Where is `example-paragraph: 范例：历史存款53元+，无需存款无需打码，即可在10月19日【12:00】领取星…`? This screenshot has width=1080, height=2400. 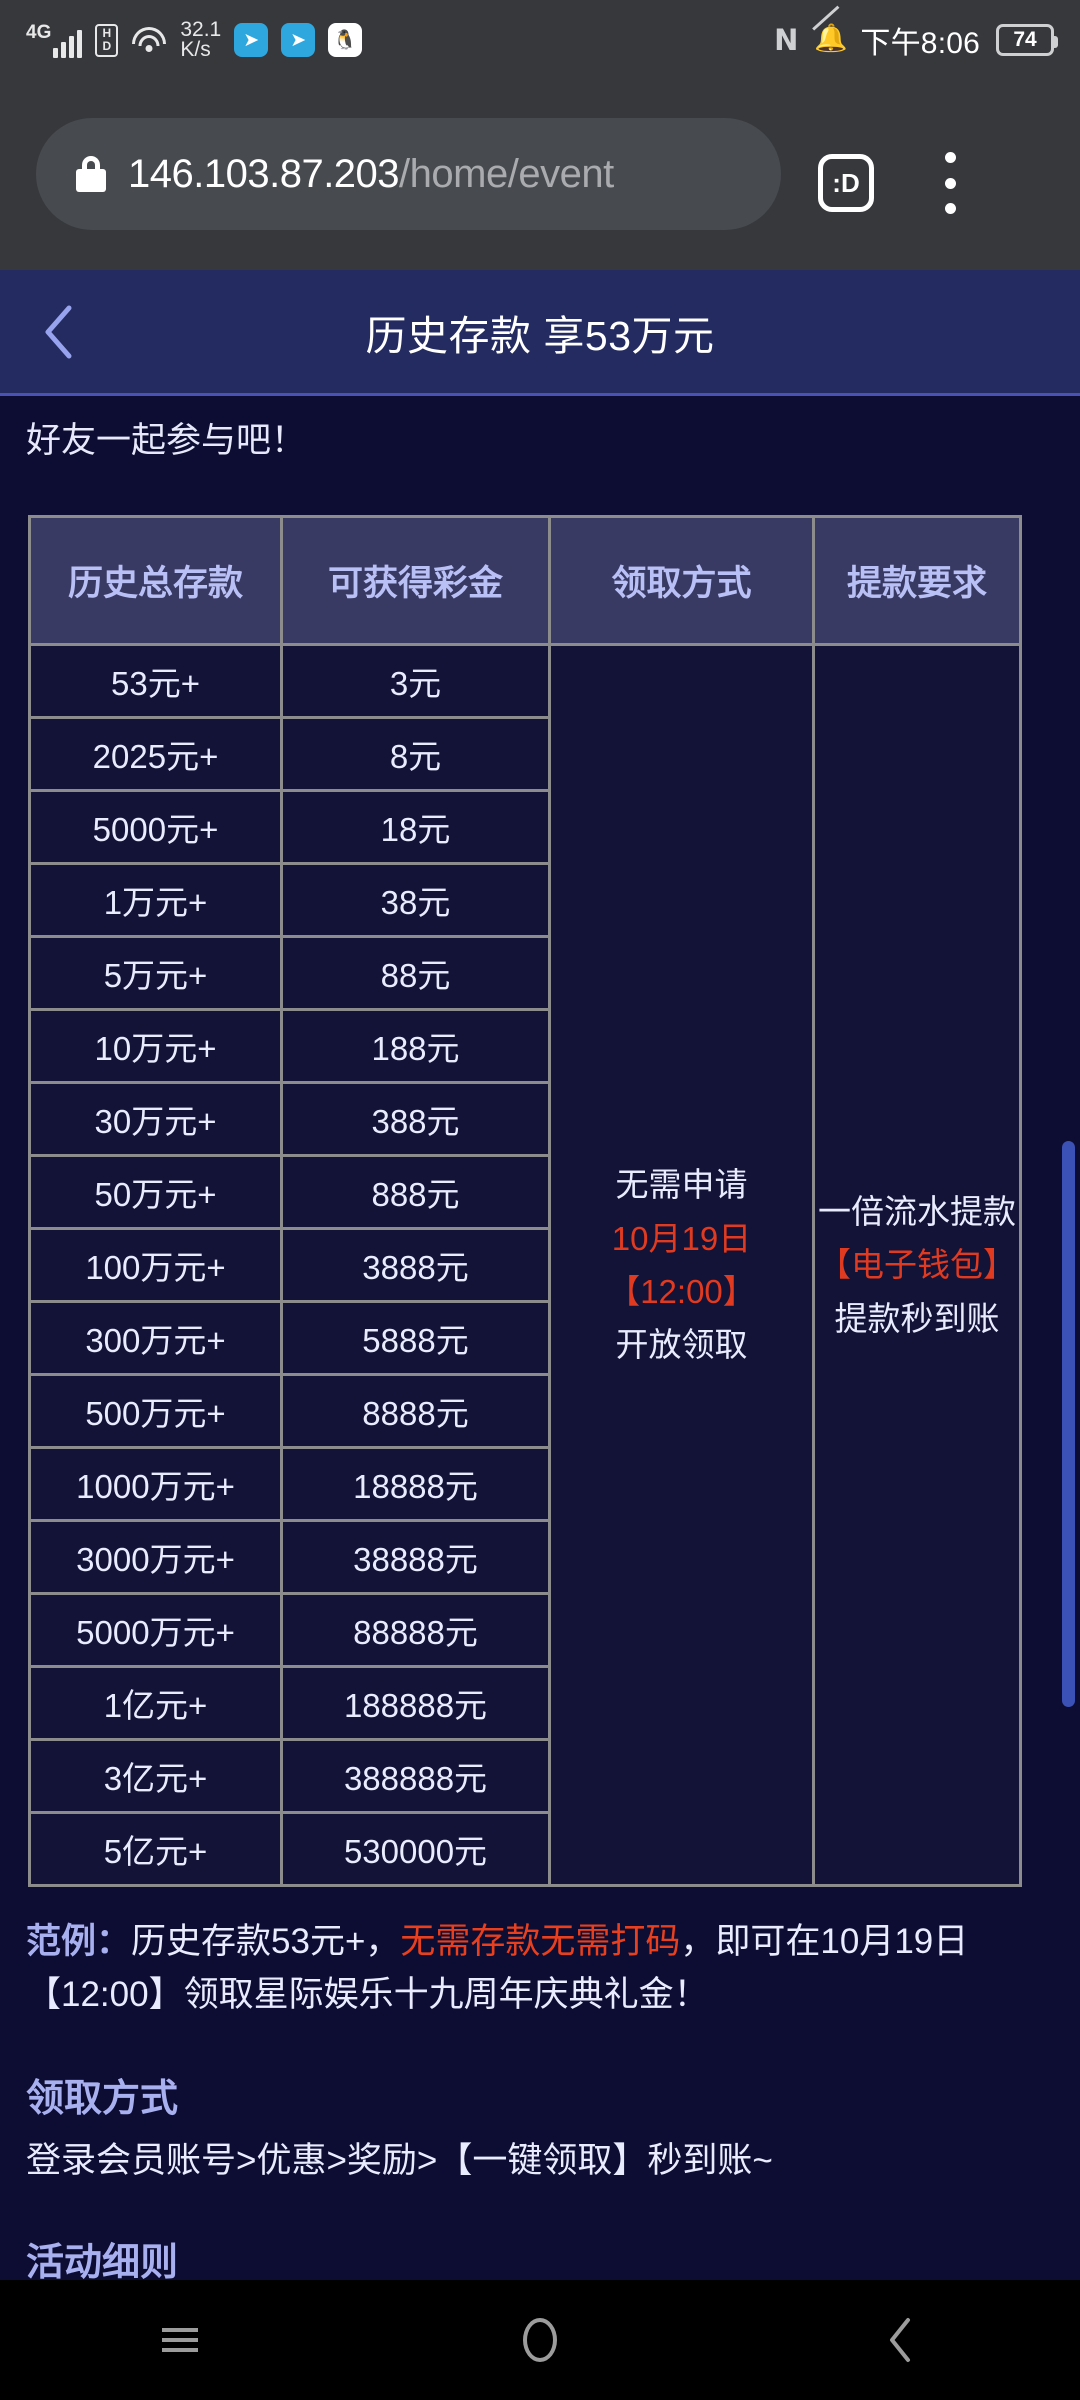 example-paragraph: 范例：历史存款53元+，无需存款无需打码，即可在10月19日【12:00】领取星… is located at coordinates (540, 1954).